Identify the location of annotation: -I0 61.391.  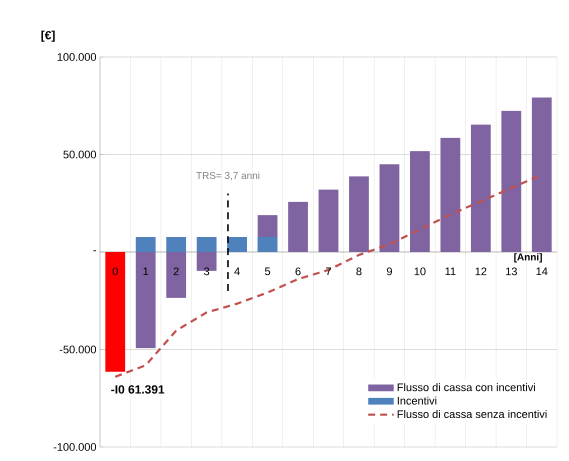
(137, 389).